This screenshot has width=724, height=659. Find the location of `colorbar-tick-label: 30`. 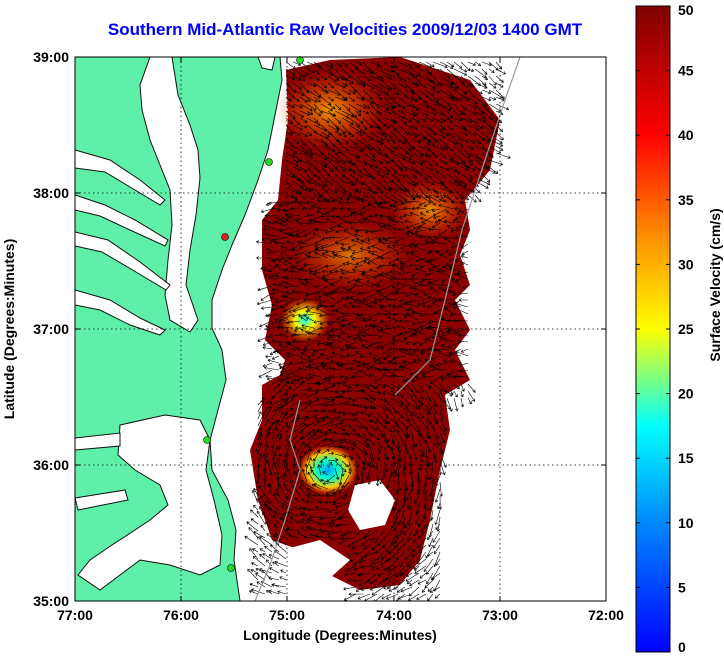

colorbar-tick-label: 30 is located at coordinates (686, 264).